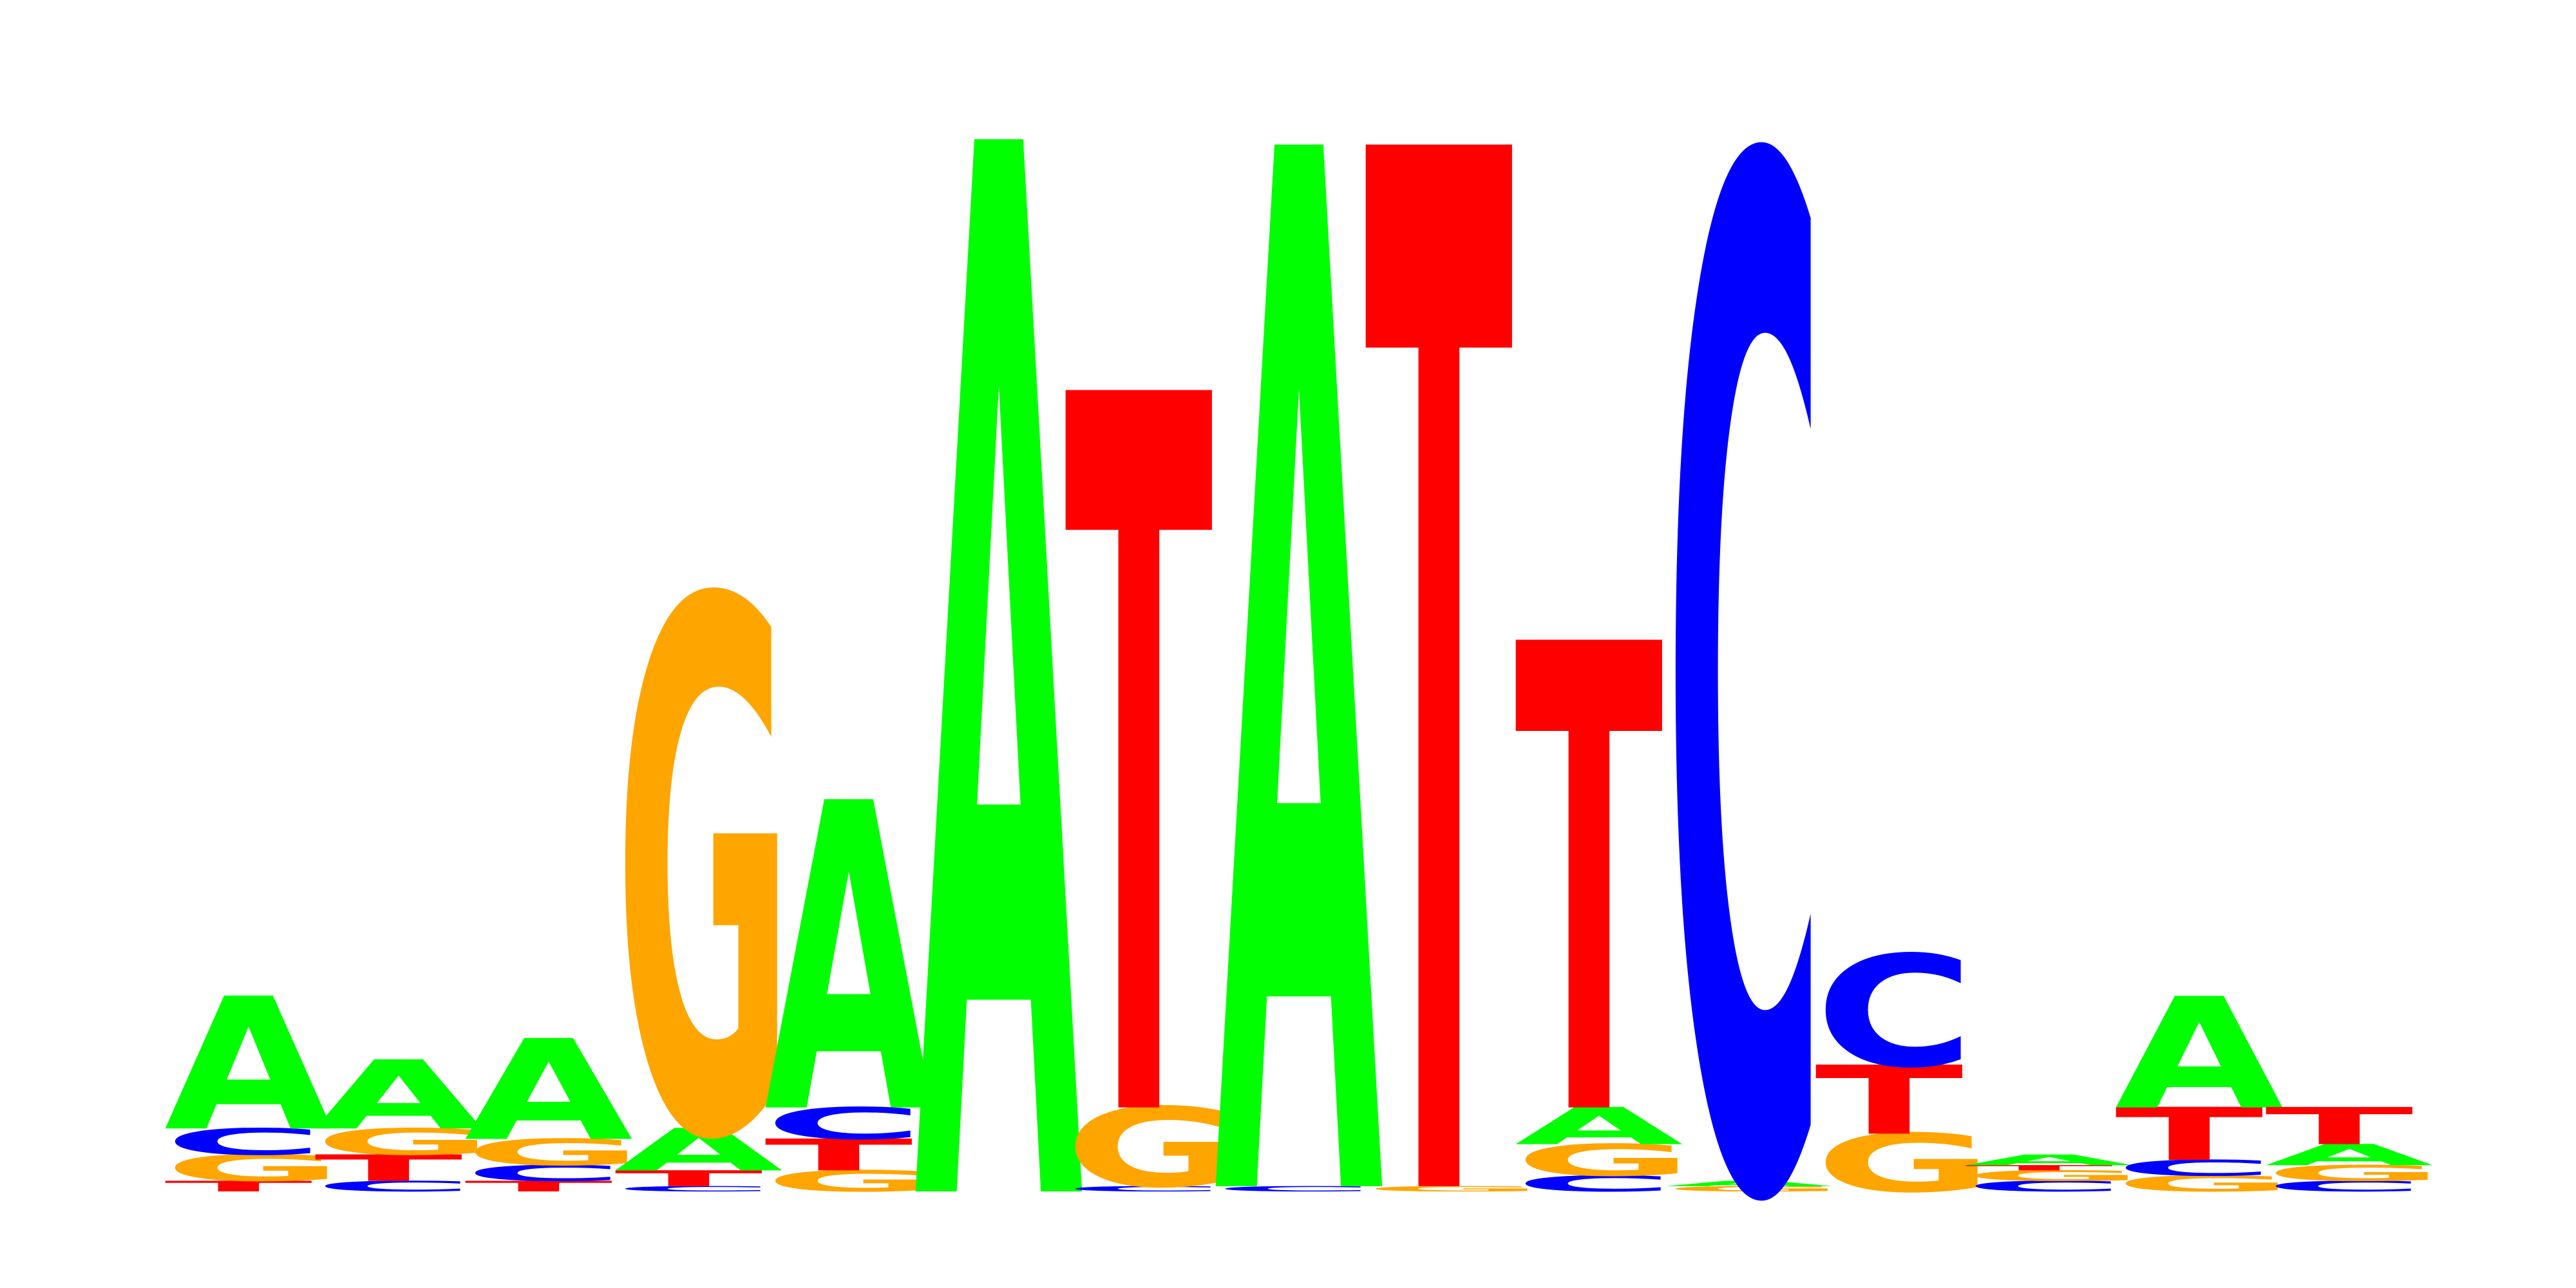 This screenshot has width=2576, height=1288. Describe the element at coordinates (2189, 1135) in the screenshot. I see `letter-t-pos14: T` at that location.